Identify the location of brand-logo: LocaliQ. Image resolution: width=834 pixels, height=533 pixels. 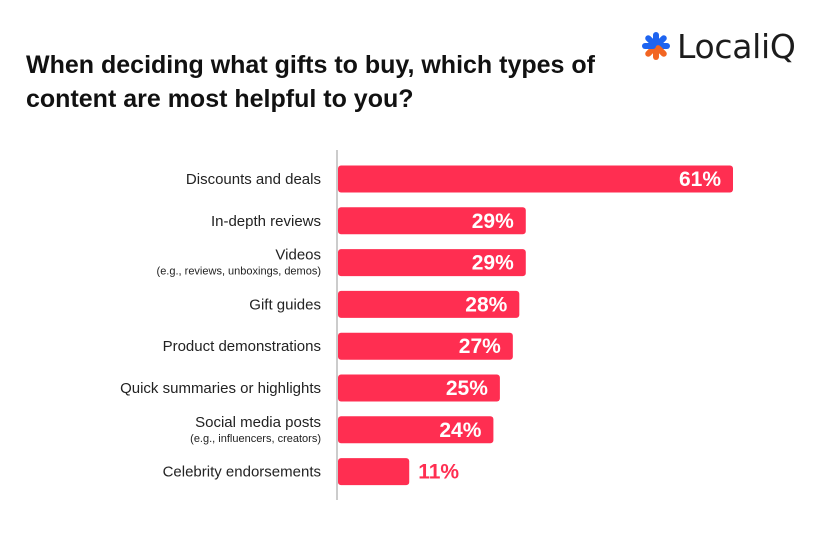
(718, 46).